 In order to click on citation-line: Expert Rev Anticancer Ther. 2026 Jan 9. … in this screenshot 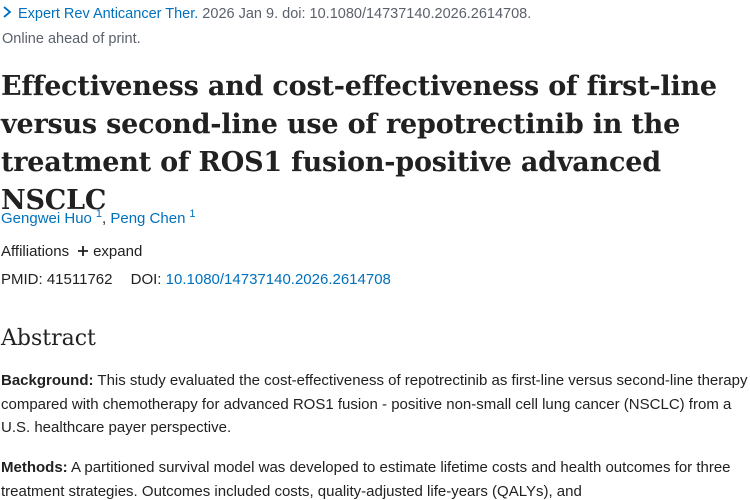, I will do `click(265, 14)`.